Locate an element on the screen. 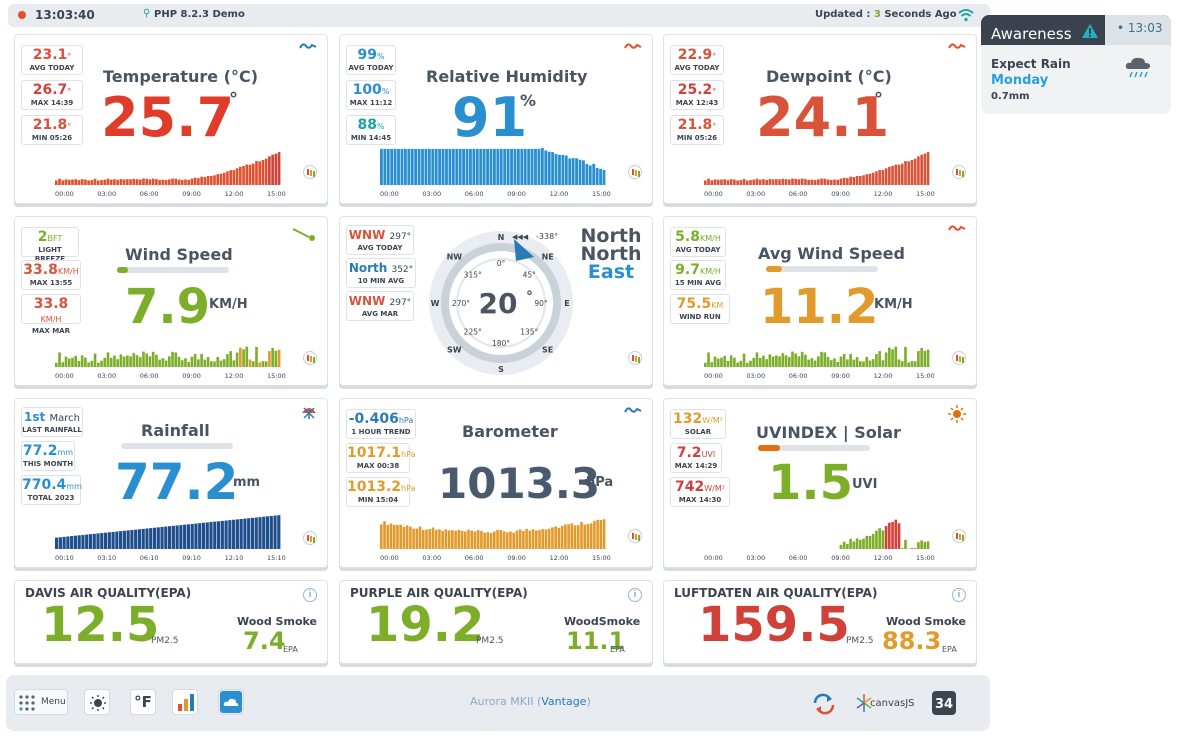 Image resolution: width=1180 pixels, height=736 pixels. wind-maxmar-badge: 33.8 KM/H MAX MAR is located at coordinates (51, 314).